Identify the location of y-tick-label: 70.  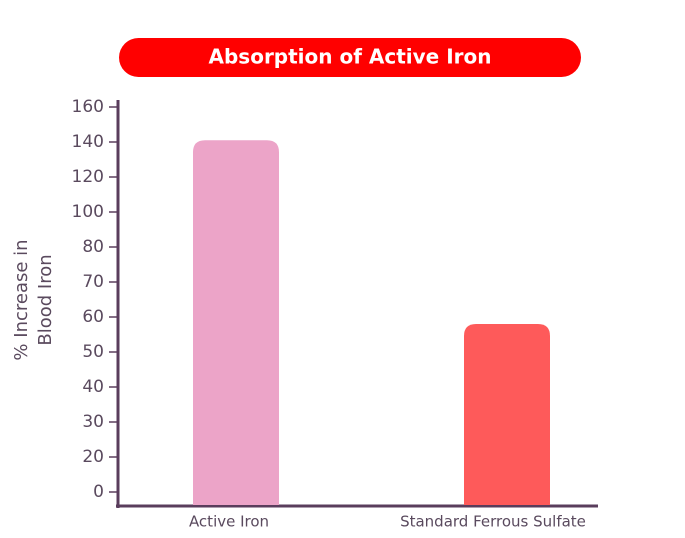
(93, 282).